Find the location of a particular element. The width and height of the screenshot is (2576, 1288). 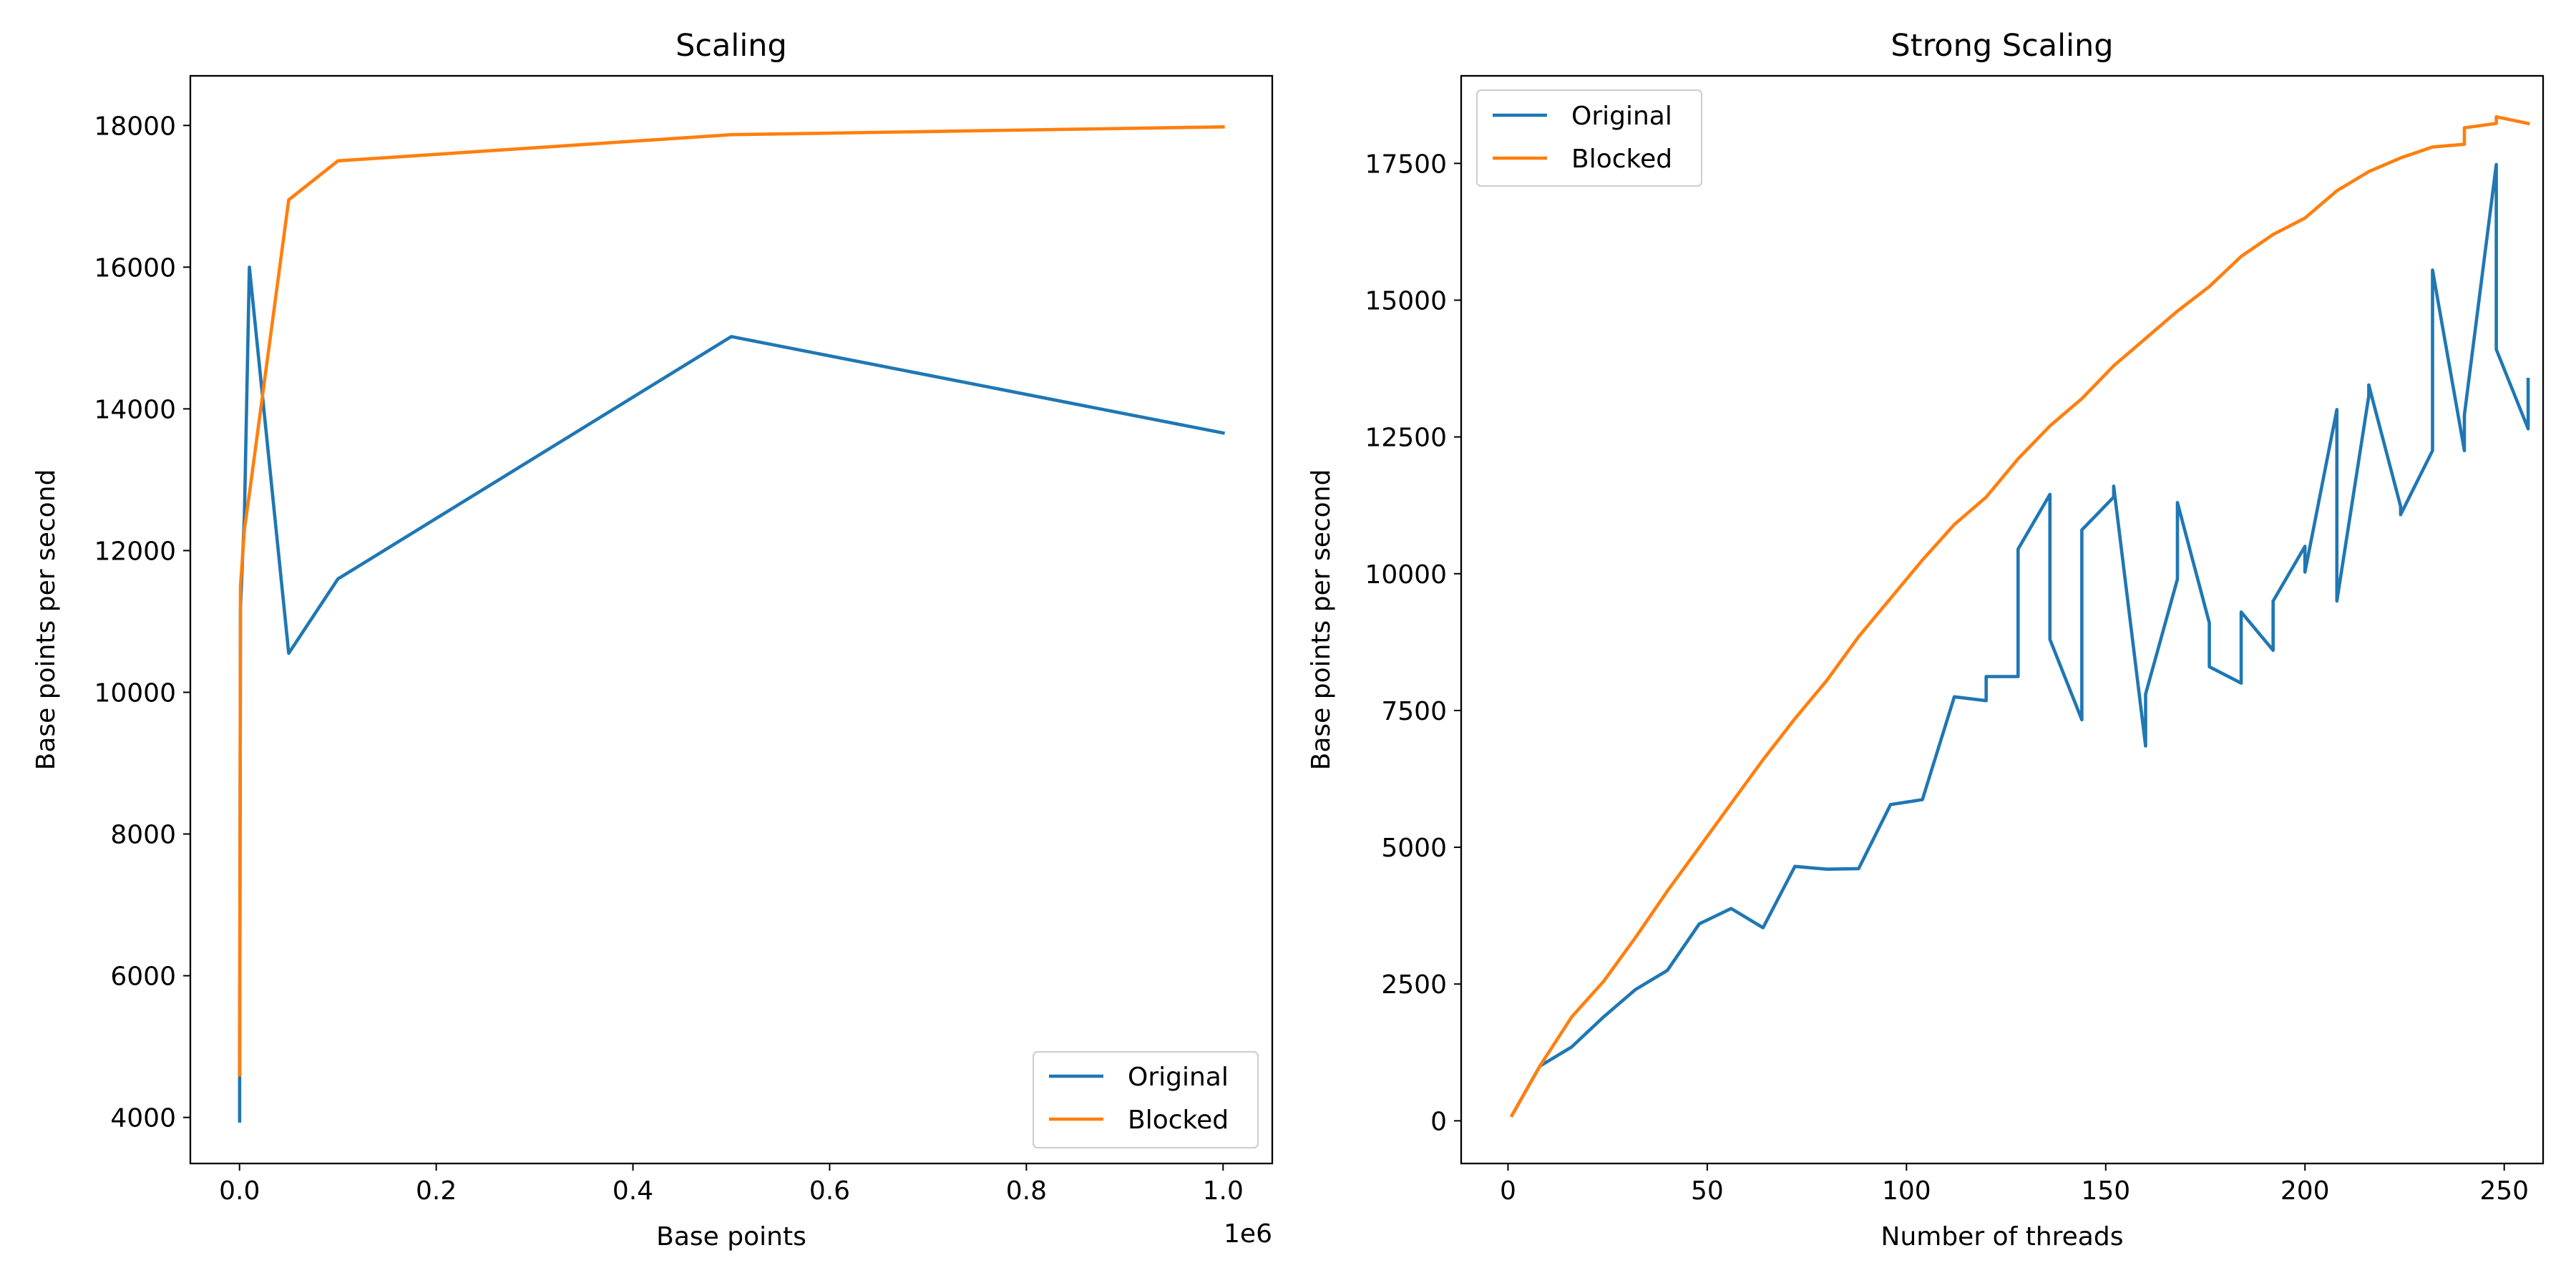

x-ticks: 0.0 0.2 0.4 0.6 0.8 1.0 is located at coordinates (731, 1184).